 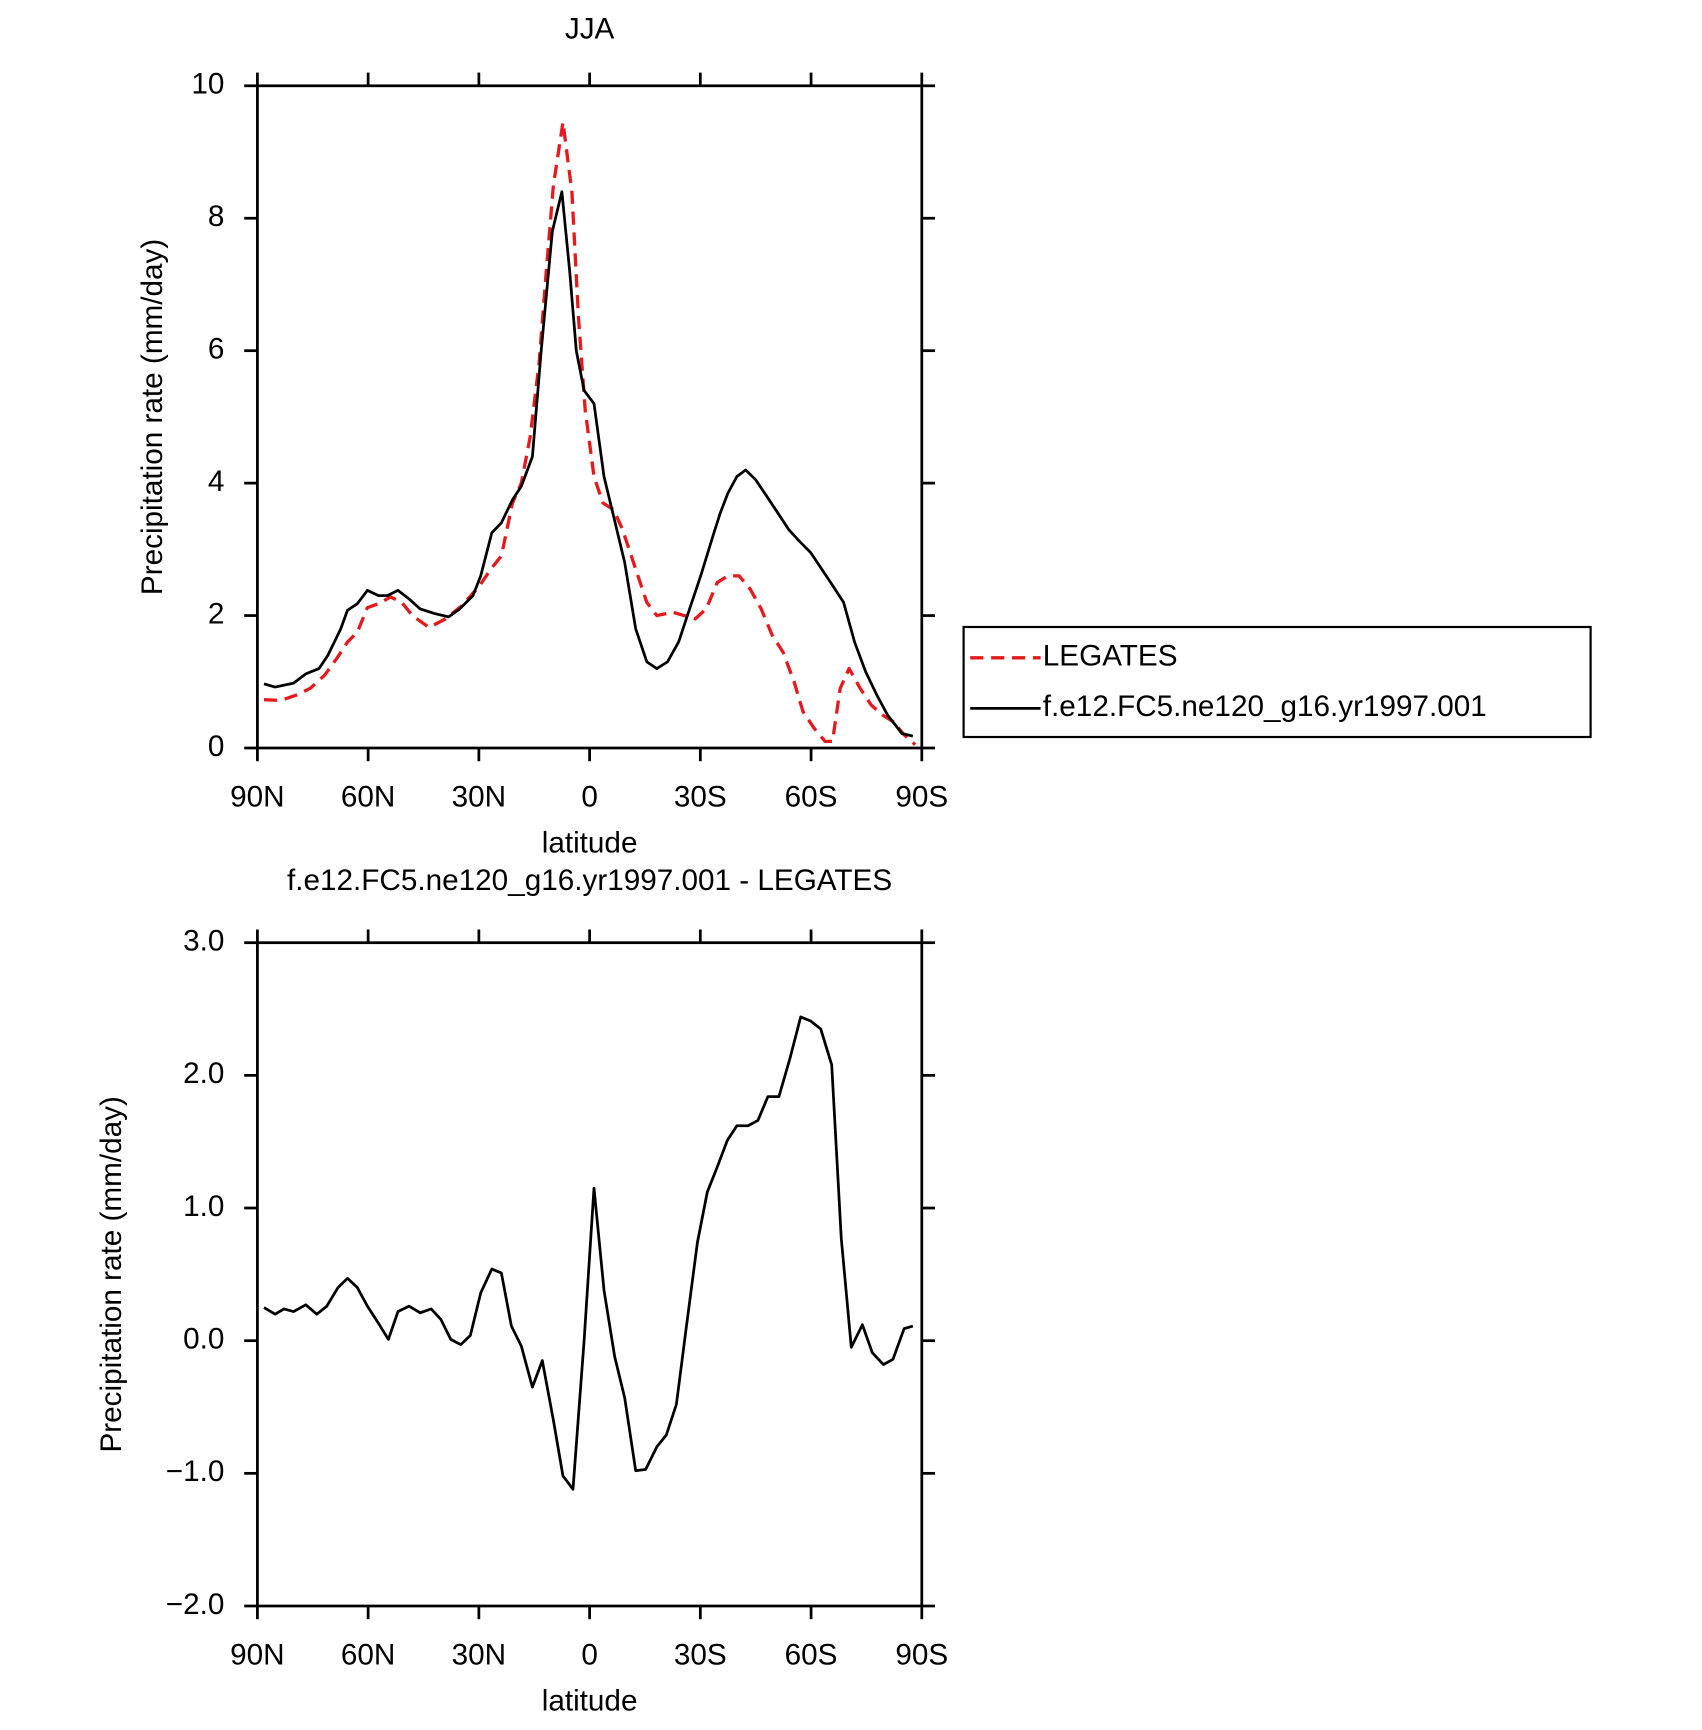 What do you see at coordinates (216, 746) in the screenshot?
I see `y-tick-label: 0` at bounding box center [216, 746].